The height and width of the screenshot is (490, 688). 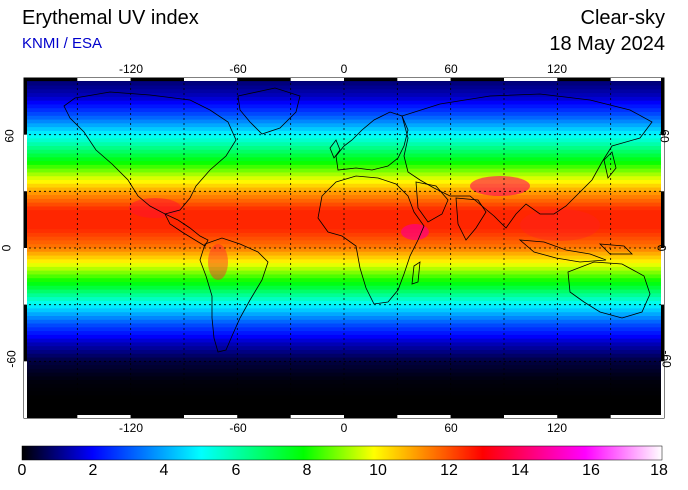 I want to click on lat-label-left-2: 0, so click(x=7, y=248).